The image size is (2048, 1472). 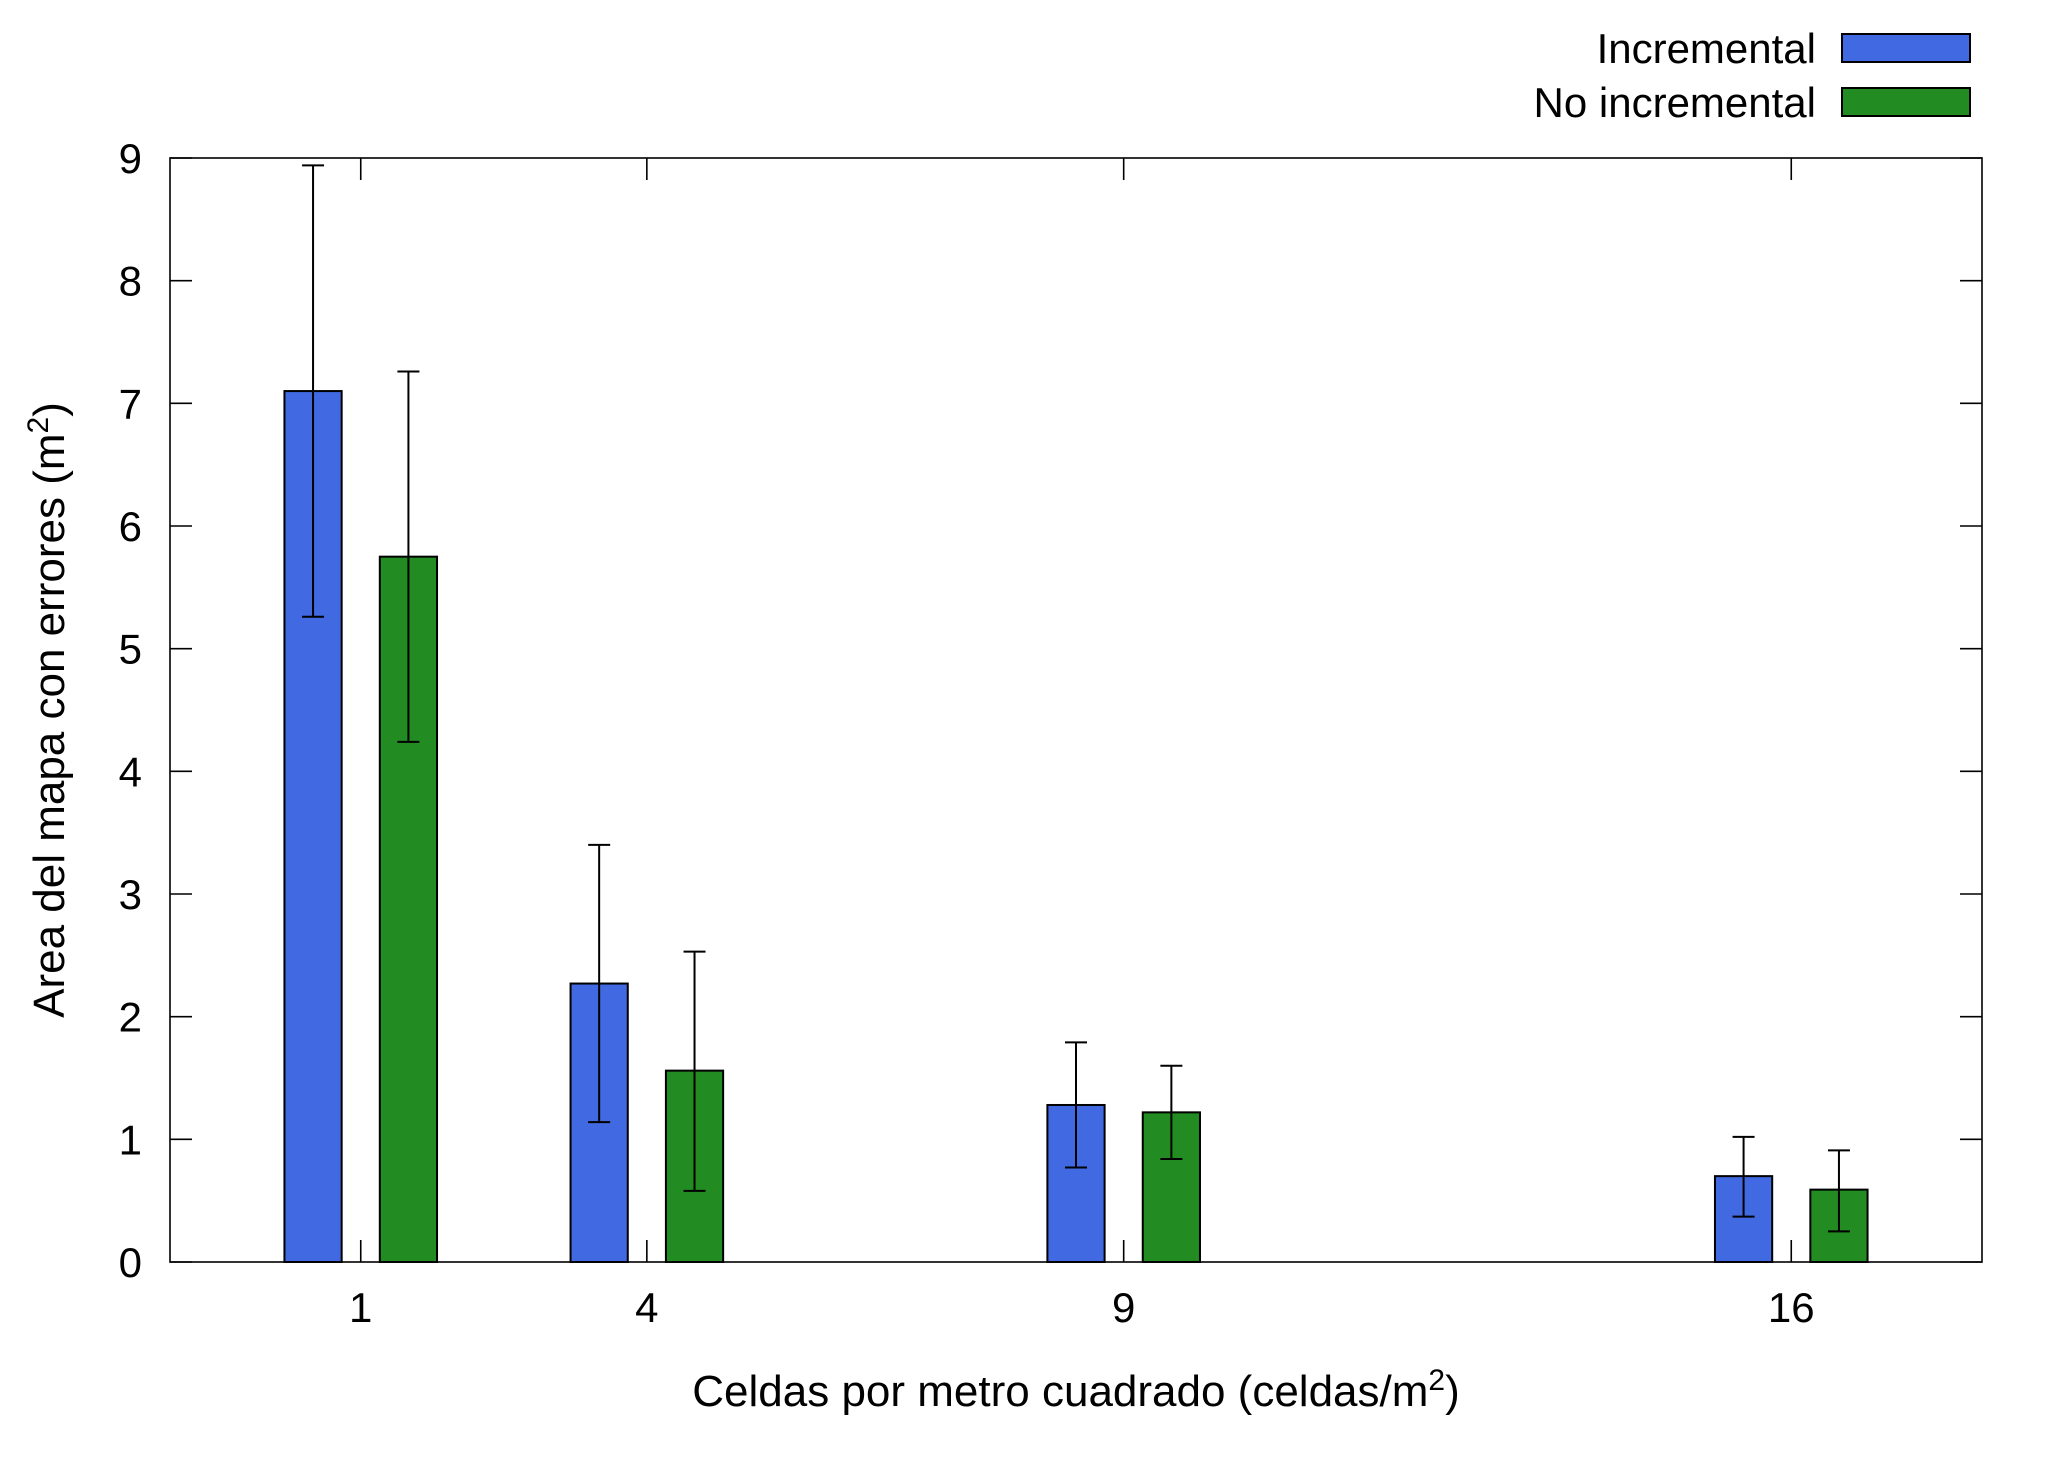 I want to click on y-tick-label: 3, so click(x=130, y=894).